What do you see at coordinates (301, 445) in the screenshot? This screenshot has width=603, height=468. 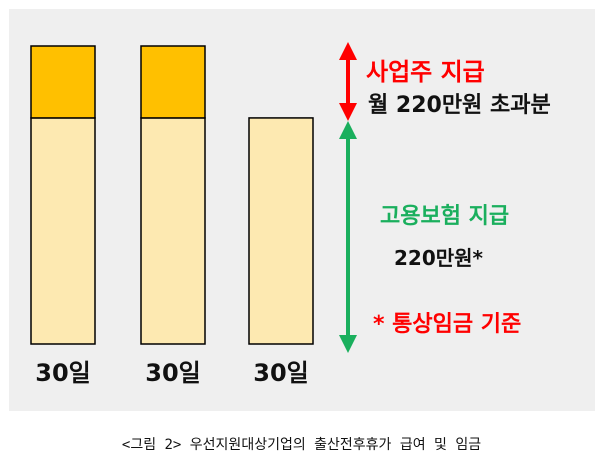 I see `figure-caption: <그림 2> 우선지원대상기업의 출산전후휴가 급여 및 임금` at bounding box center [301, 445].